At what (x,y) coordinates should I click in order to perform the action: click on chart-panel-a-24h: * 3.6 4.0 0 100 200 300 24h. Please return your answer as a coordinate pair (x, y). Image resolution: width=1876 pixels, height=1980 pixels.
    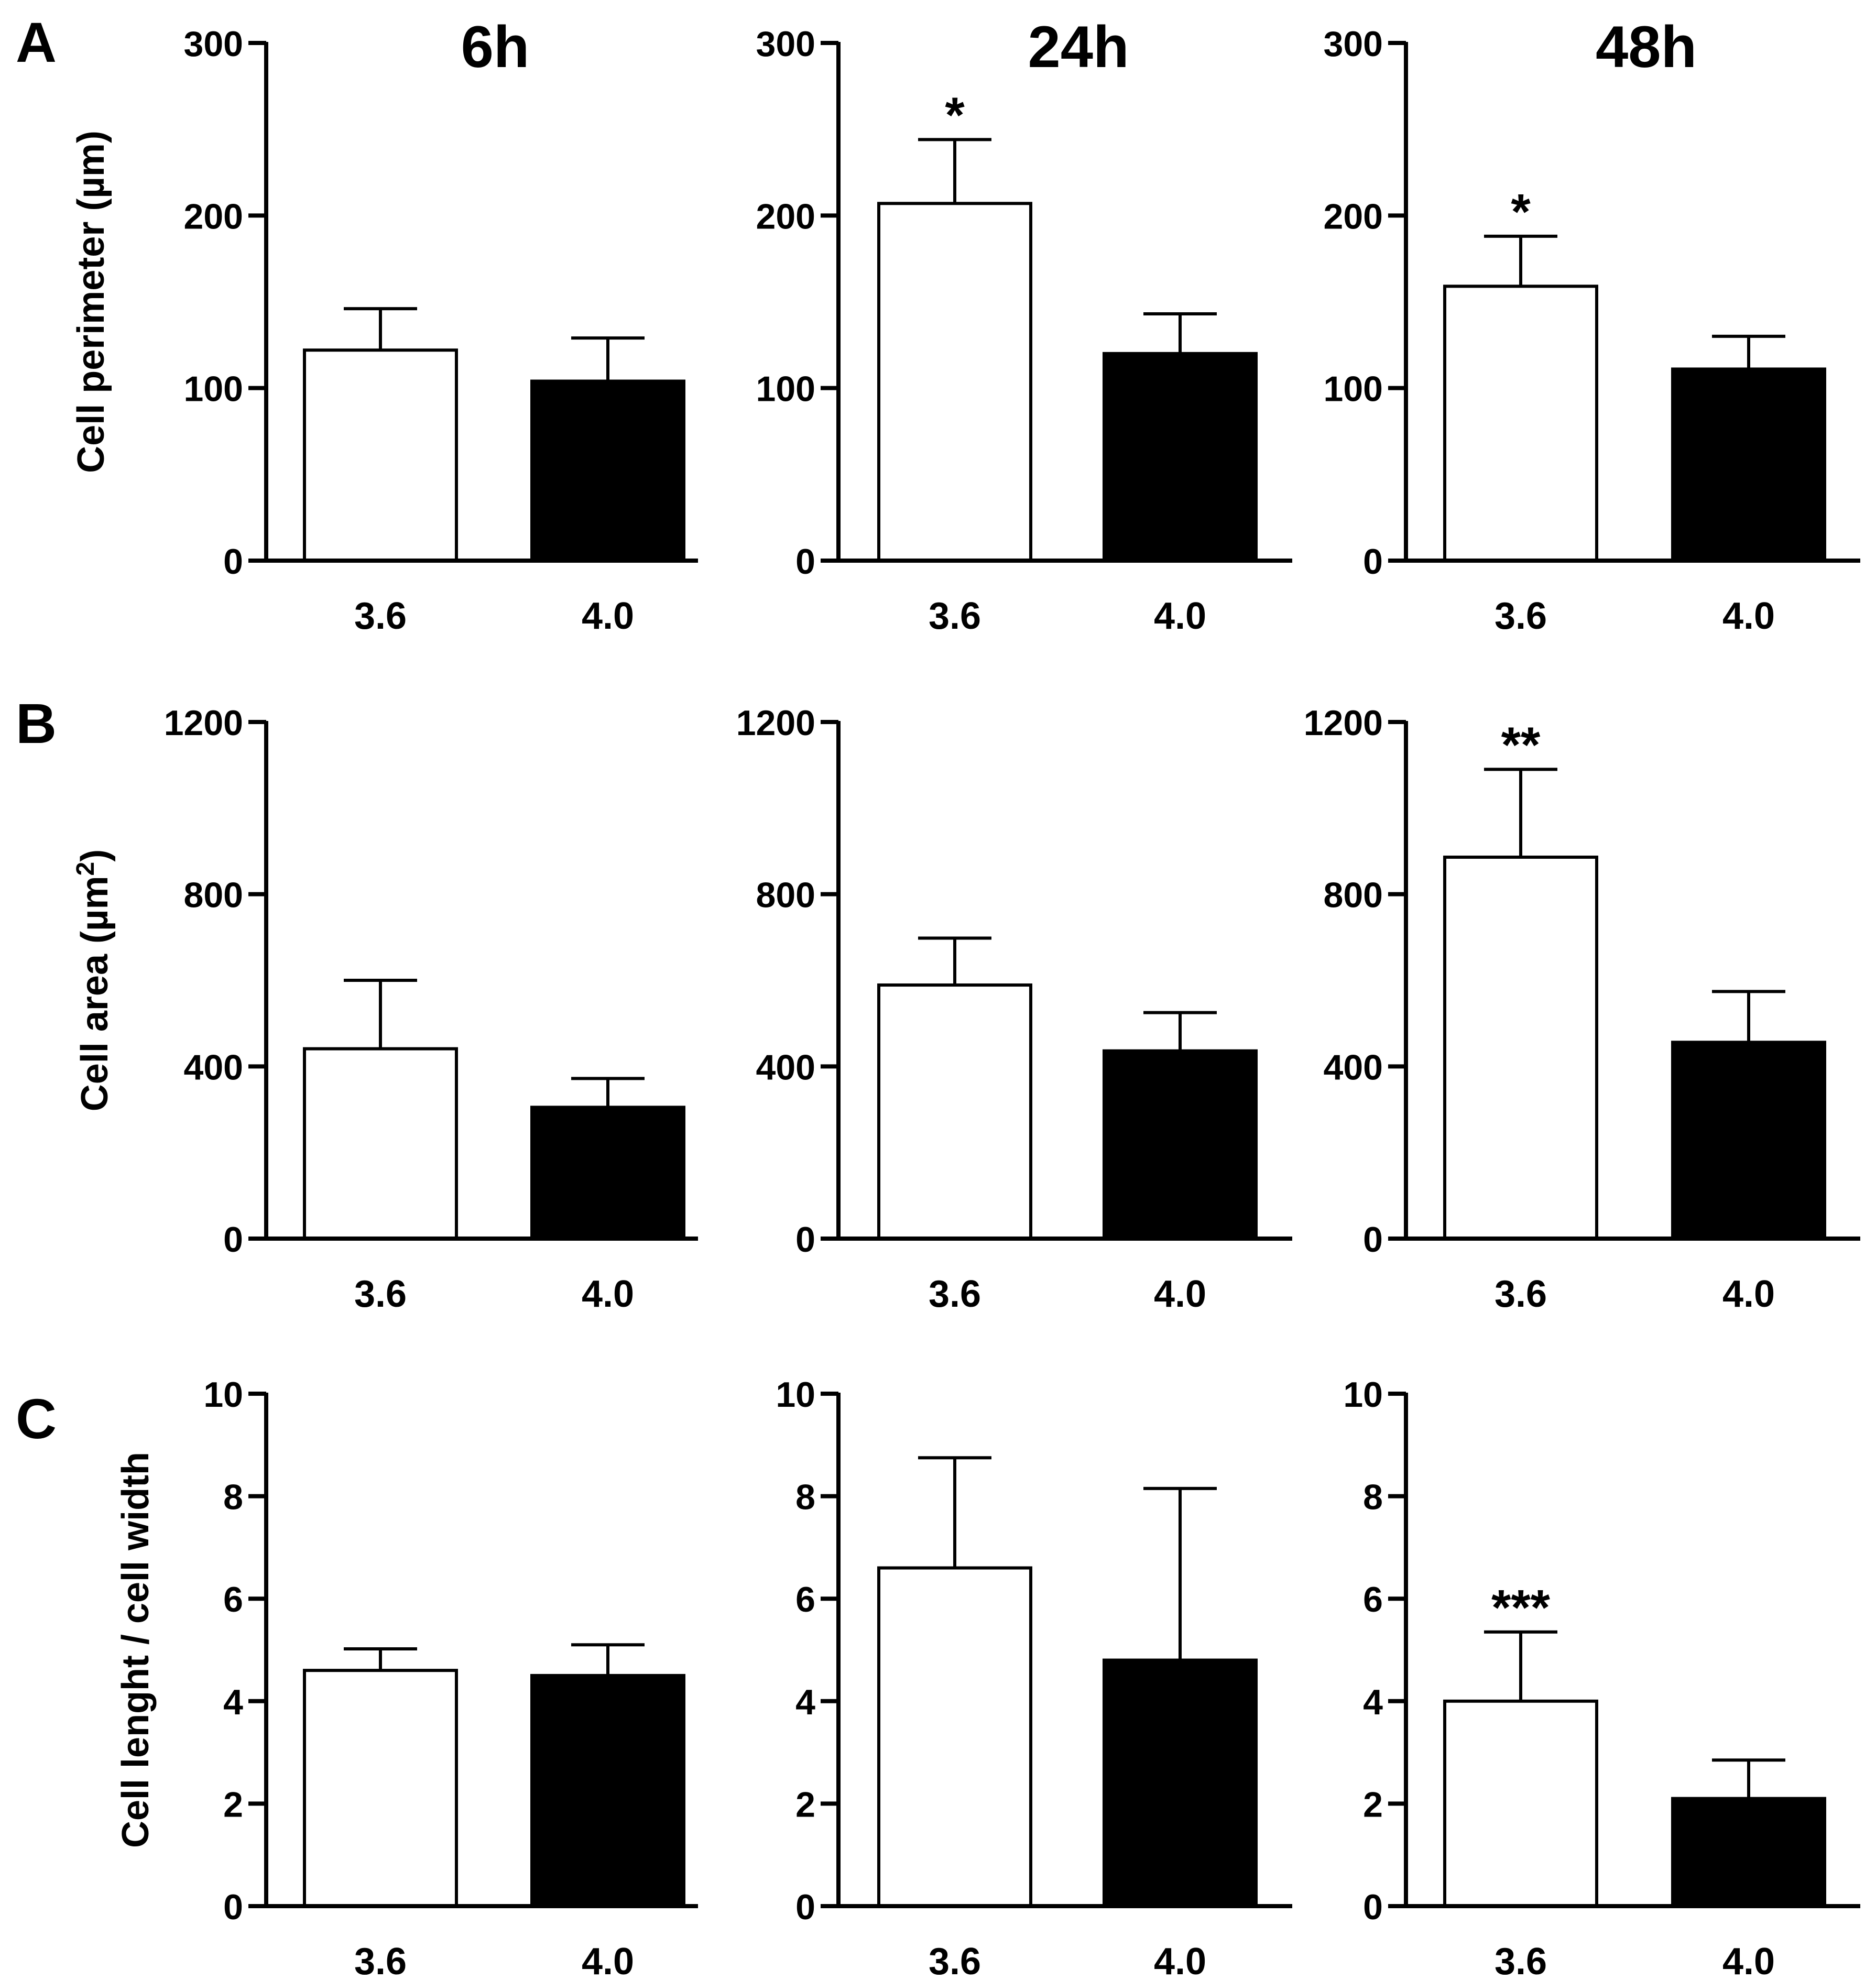
    Looking at the image, I should click on (1024, 325).